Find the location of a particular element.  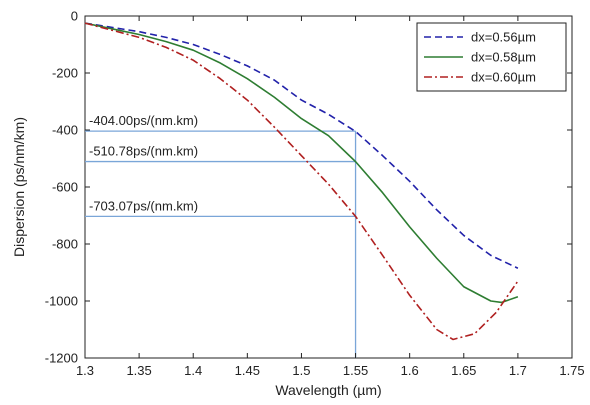

annotation-label: -510.78ps/(nm.km) is located at coordinates (143, 151).